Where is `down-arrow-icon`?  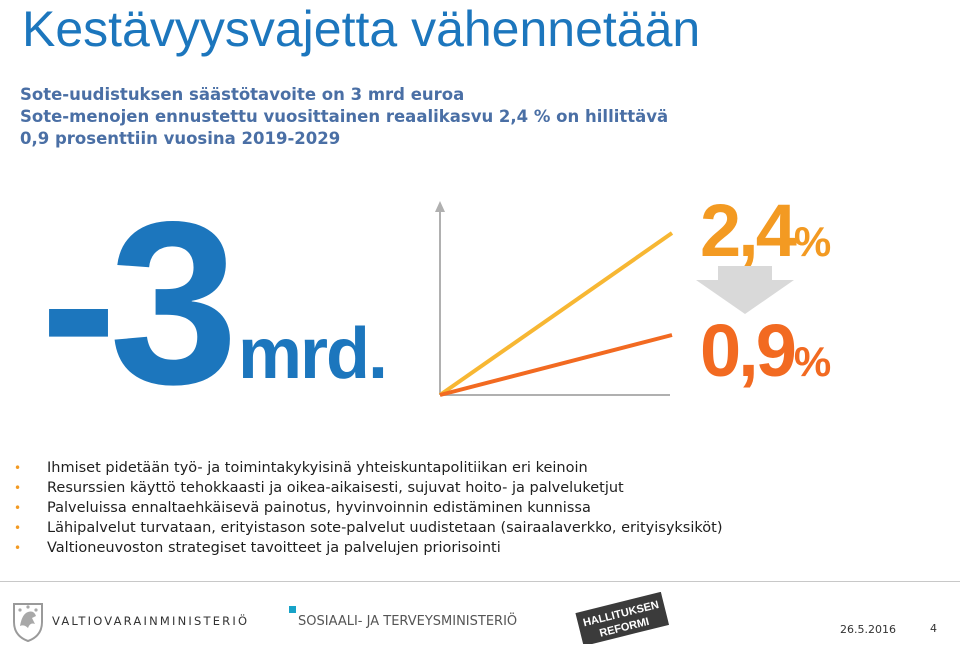
down-arrow-icon is located at coordinates (745, 290).